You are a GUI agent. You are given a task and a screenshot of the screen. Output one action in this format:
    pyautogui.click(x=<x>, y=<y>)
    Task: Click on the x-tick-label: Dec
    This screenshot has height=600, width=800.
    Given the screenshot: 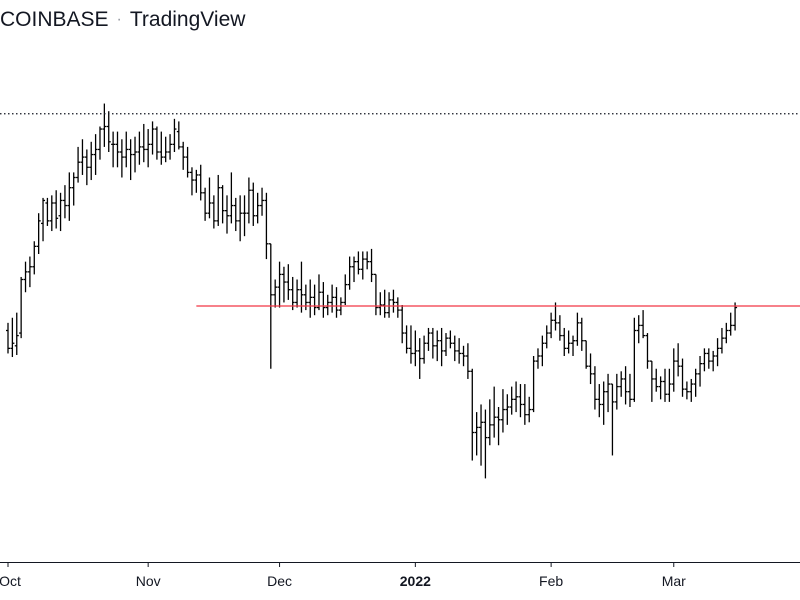 What is the action you would take?
    pyautogui.click(x=279, y=581)
    